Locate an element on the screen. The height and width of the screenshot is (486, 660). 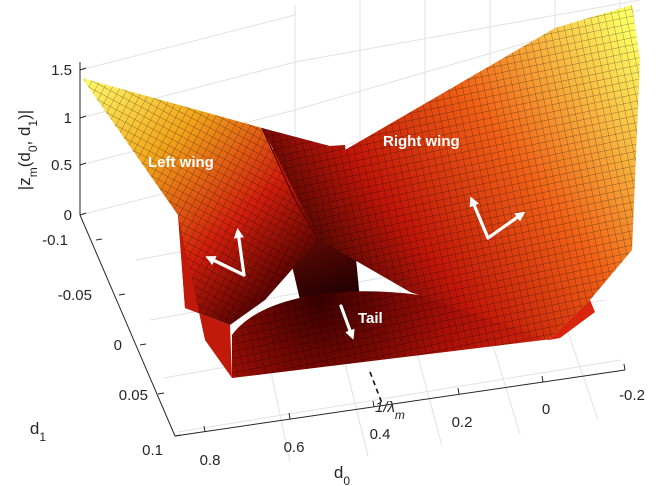
right-wing-label: Right wing is located at coordinates (421, 141).